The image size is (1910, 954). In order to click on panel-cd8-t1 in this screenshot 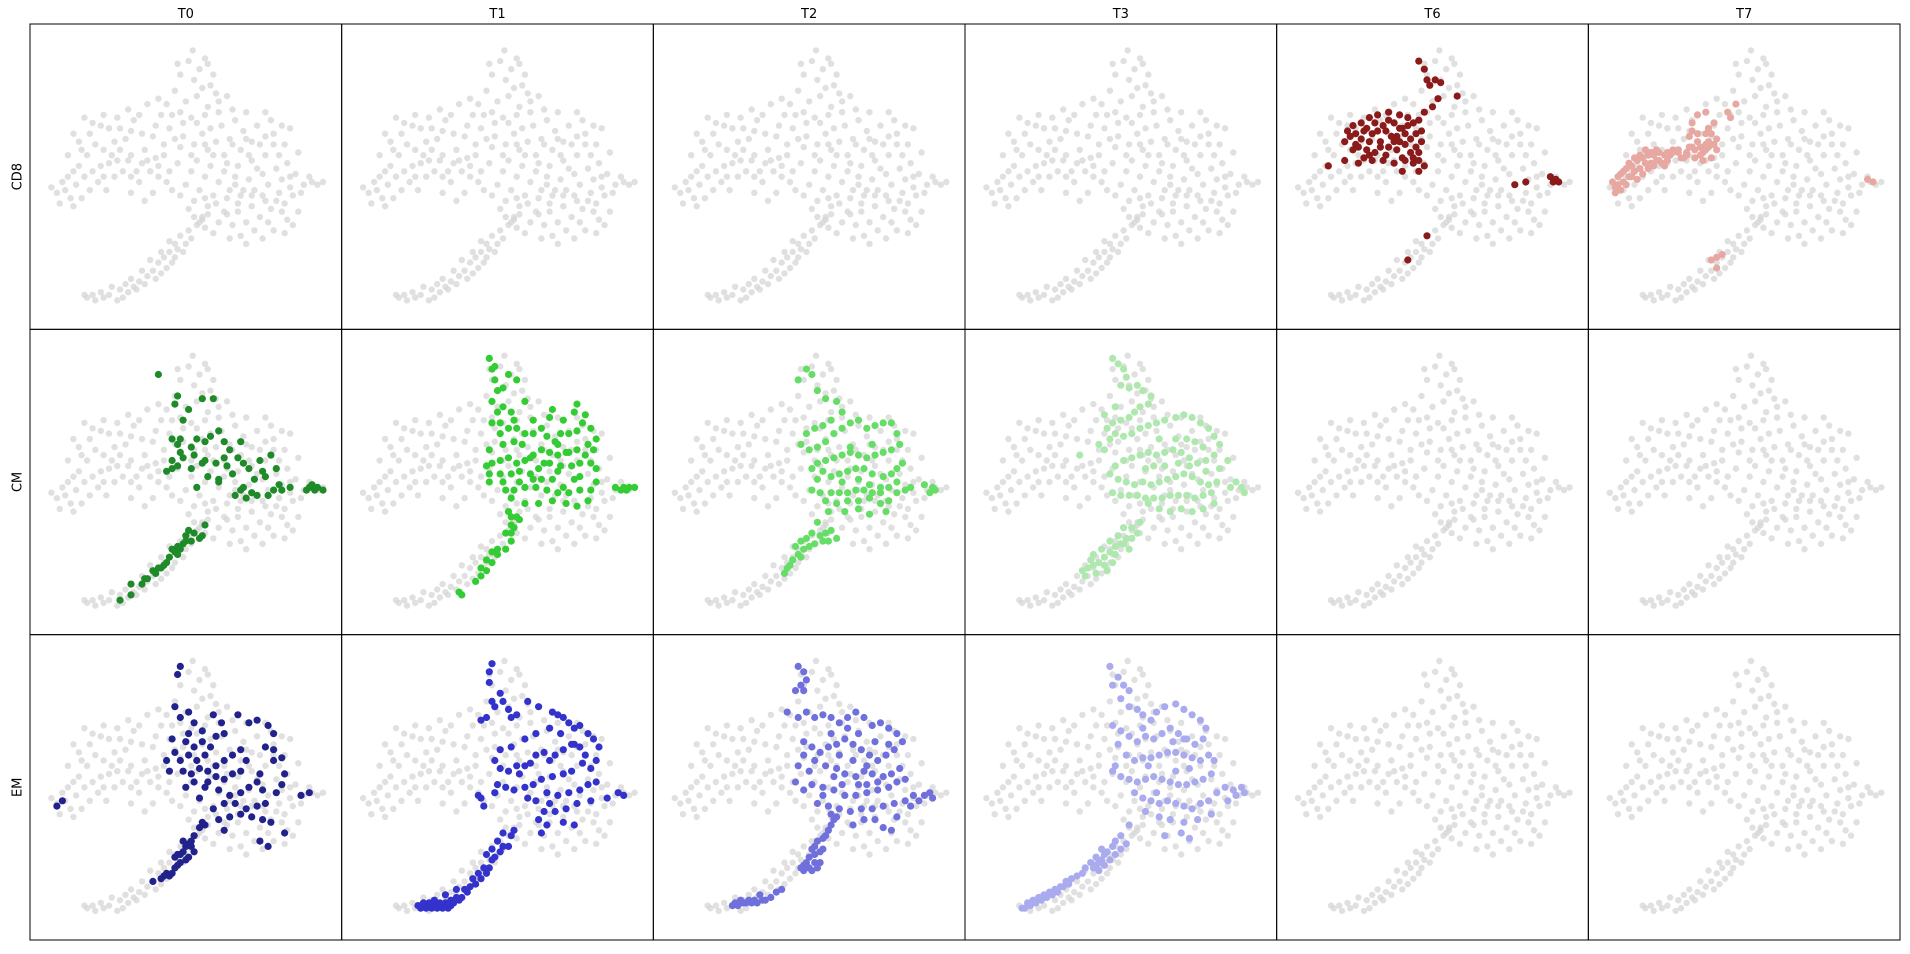, I will do `click(497, 176)`.